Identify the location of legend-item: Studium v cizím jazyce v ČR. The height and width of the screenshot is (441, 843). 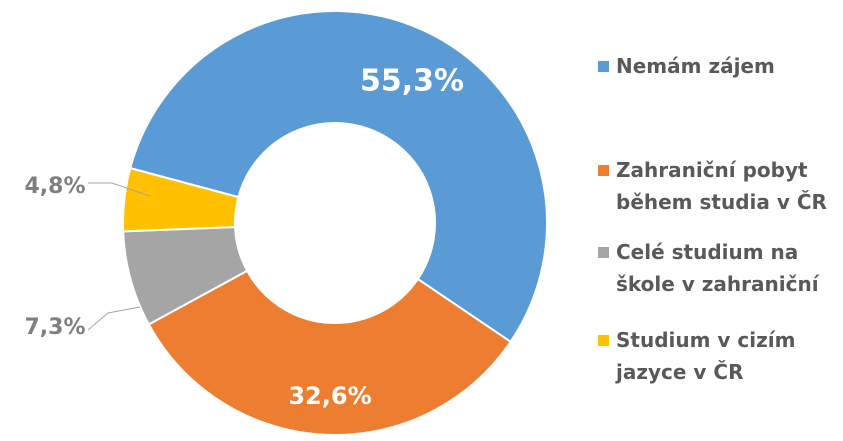
(718, 356).